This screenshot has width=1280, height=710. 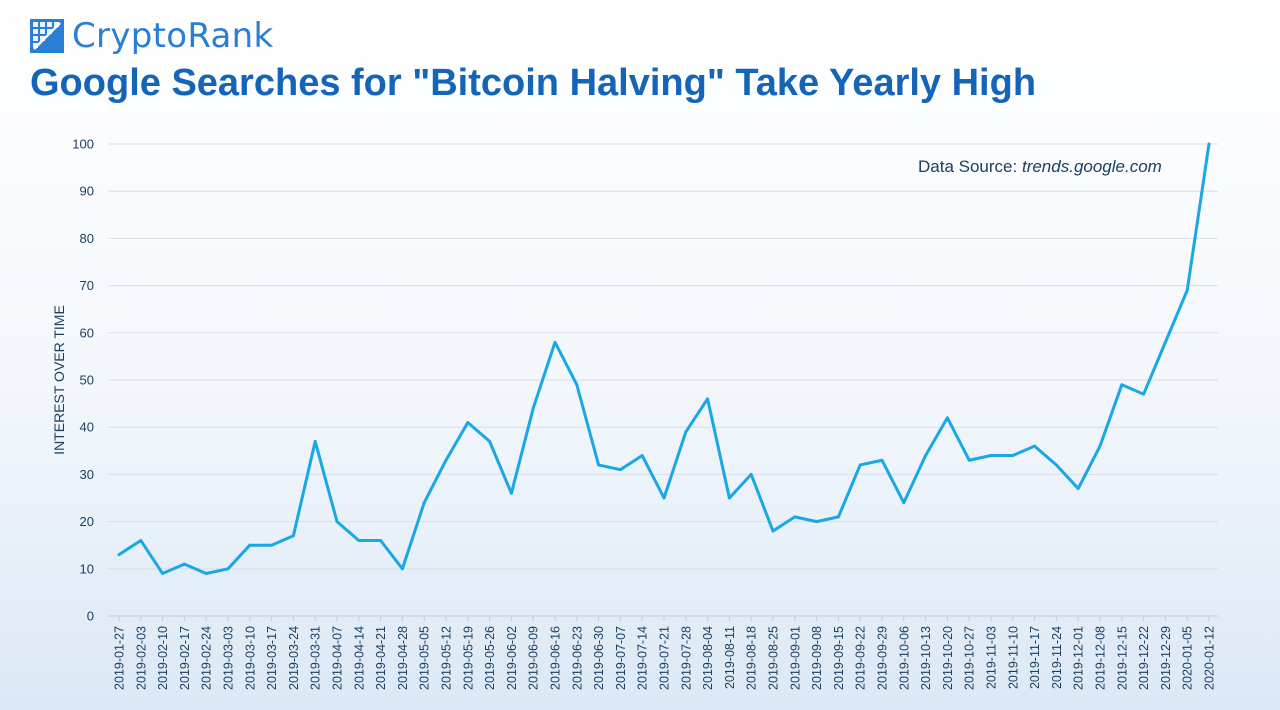 What do you see at coordinates (250, 658) in the screenshot?
I see `x-tick-label: 2019-03-10` at bounding box center [250, 658].